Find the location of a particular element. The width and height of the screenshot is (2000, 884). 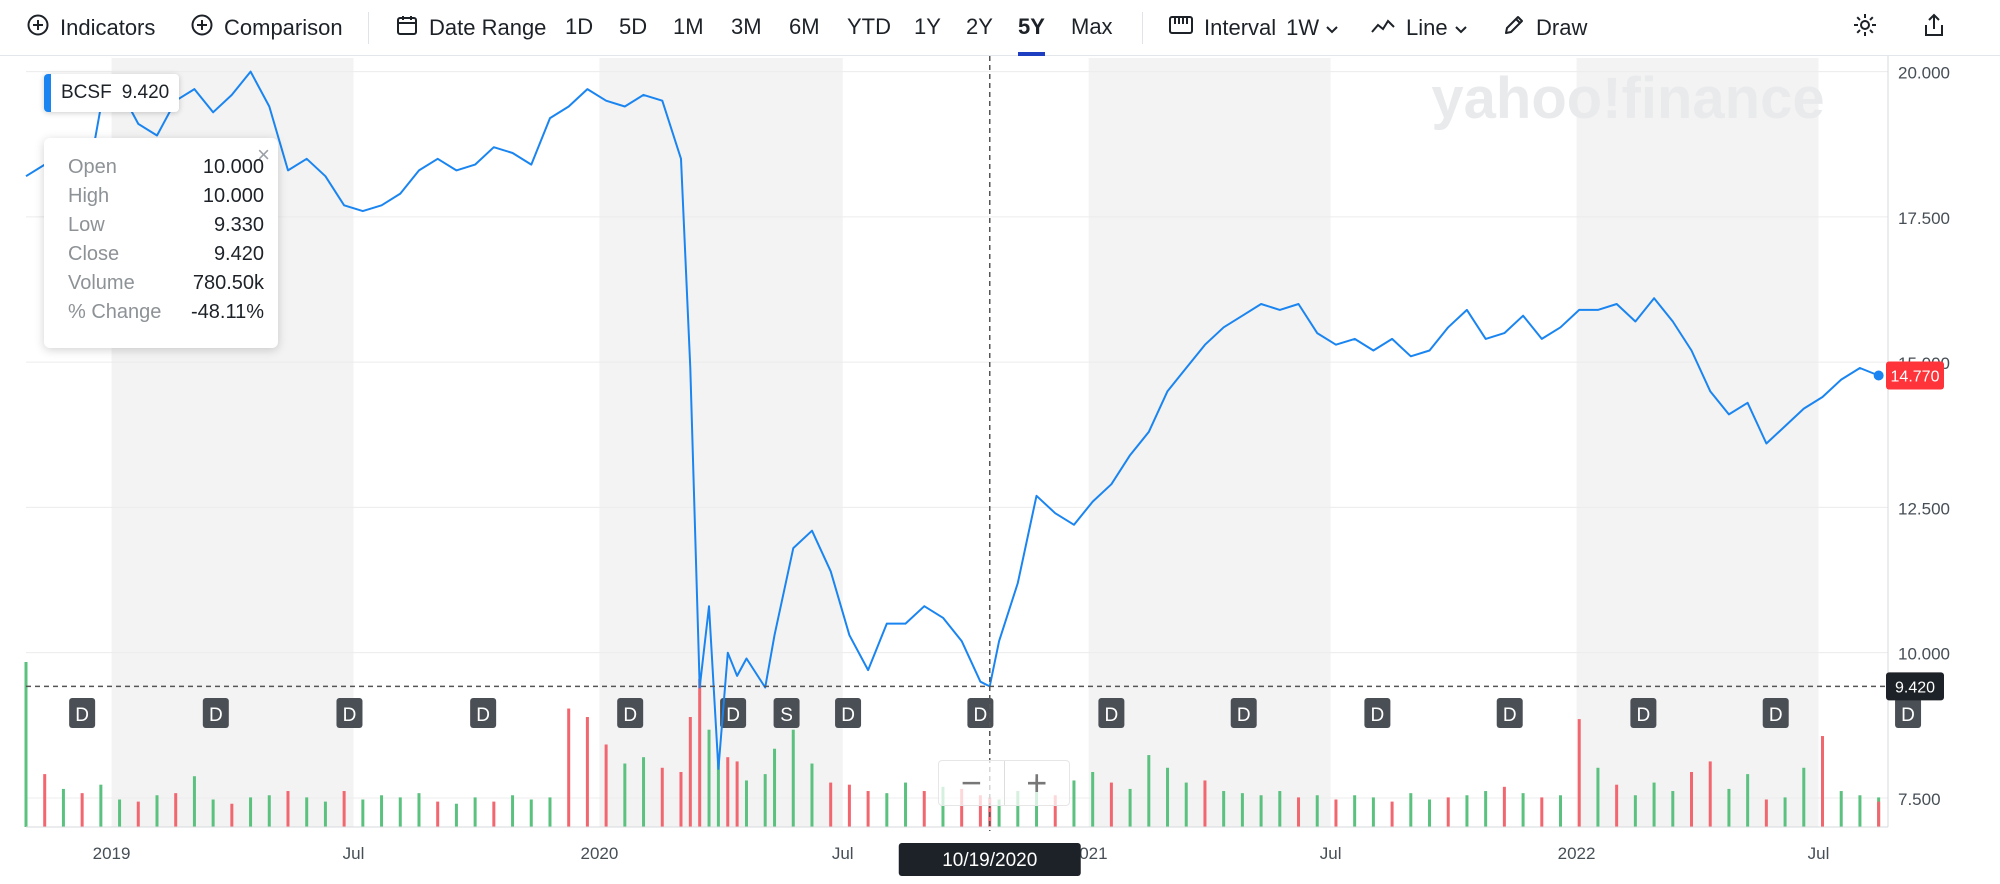

range-ytd: YTD is located at coordinates (869, 26).